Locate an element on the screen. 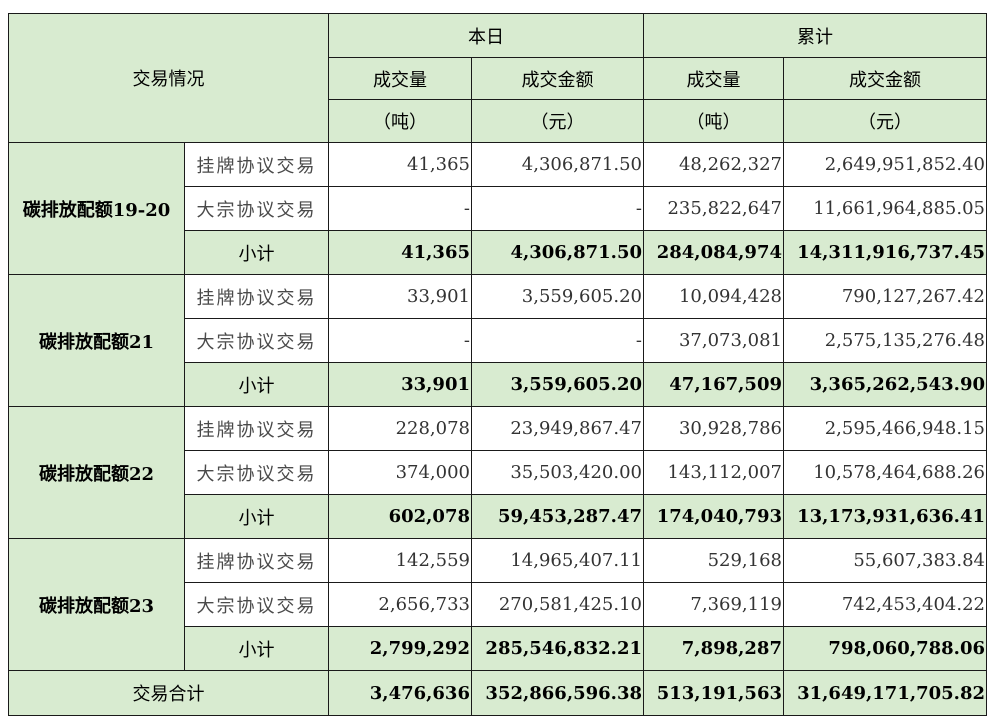 The image size is (1000, 728). value-cell: 13,173,931,636.41 is located at coordinates (885, 516).